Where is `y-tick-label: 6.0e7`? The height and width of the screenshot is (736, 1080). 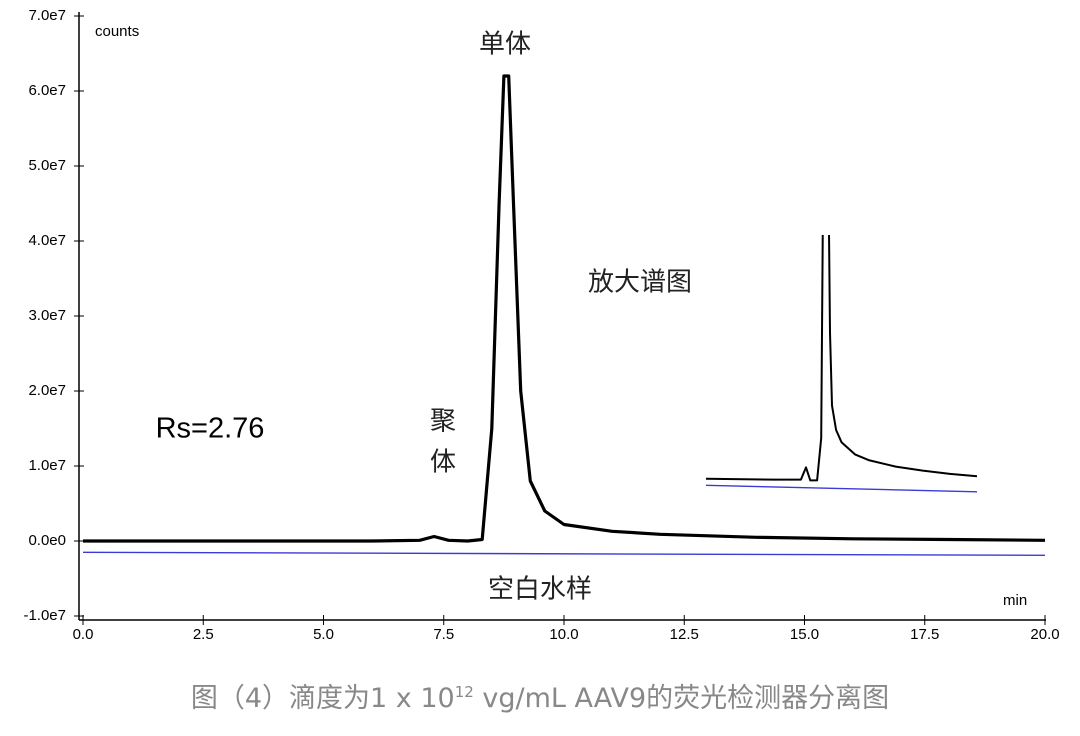
y-tick-label: 6.0e7 is located at coordinates (47, 90).